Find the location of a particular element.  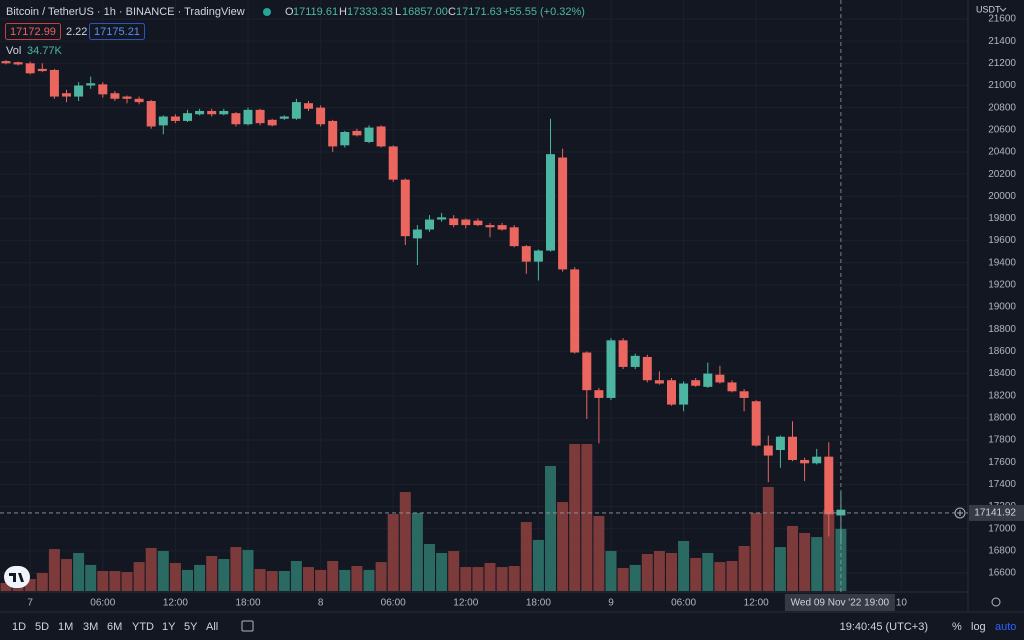

currency: USDT is located at coordinates (988, 9).